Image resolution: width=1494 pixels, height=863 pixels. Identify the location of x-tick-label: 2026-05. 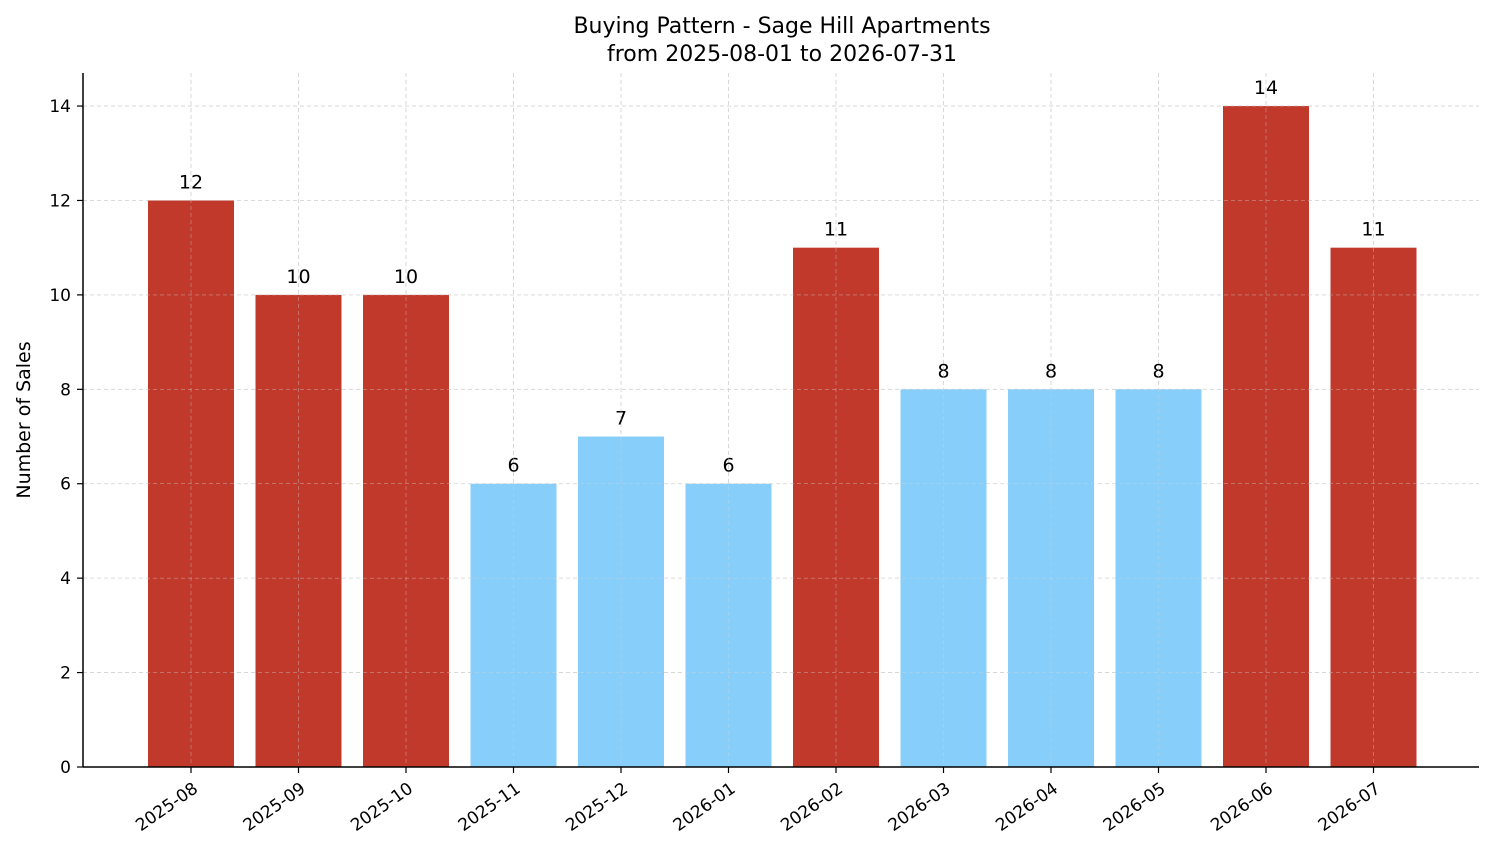
(1135, 807).